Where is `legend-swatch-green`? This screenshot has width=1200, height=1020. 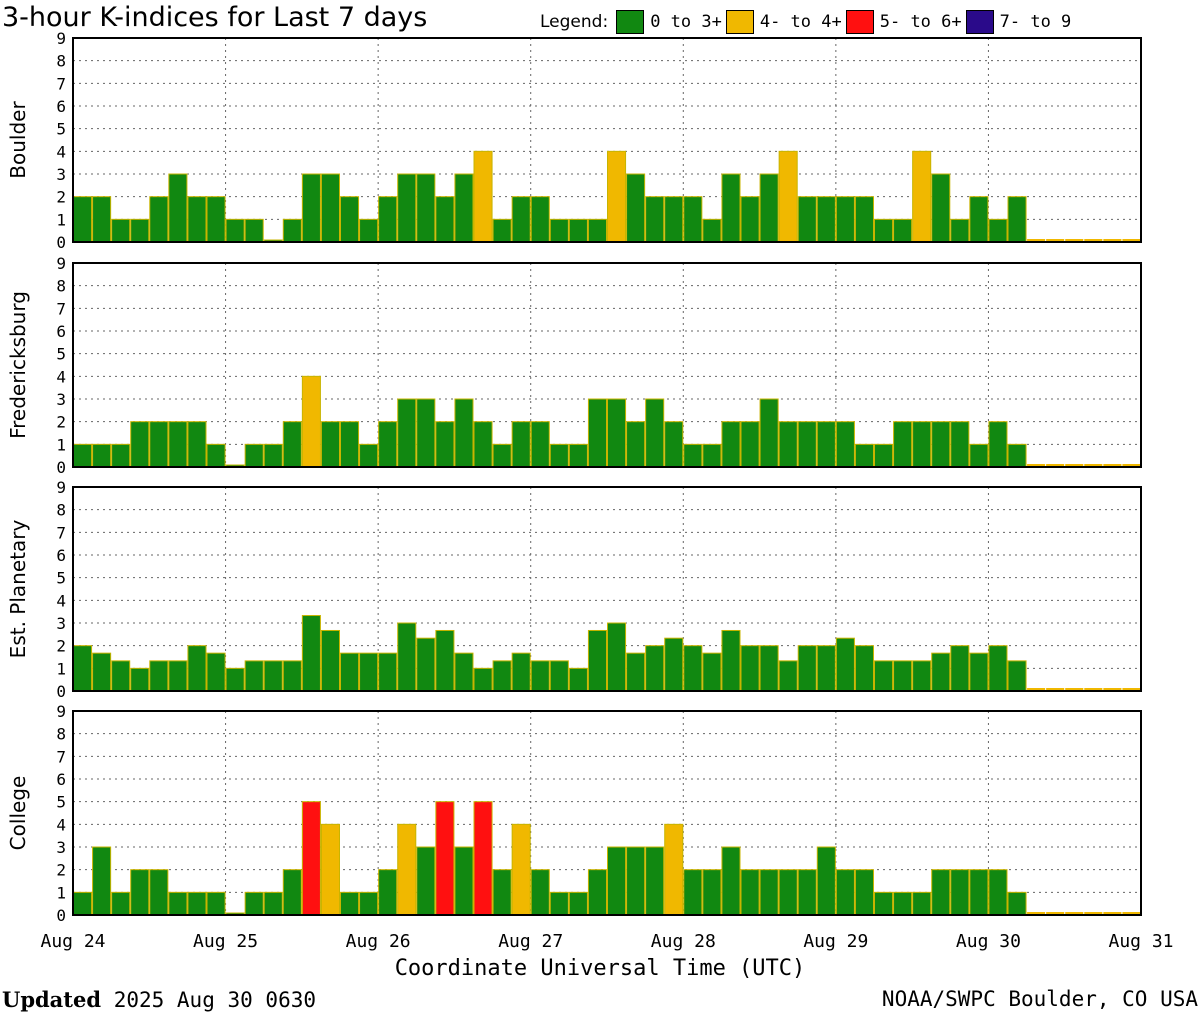
legend-swatch-green is located at coordinates (630, 22).